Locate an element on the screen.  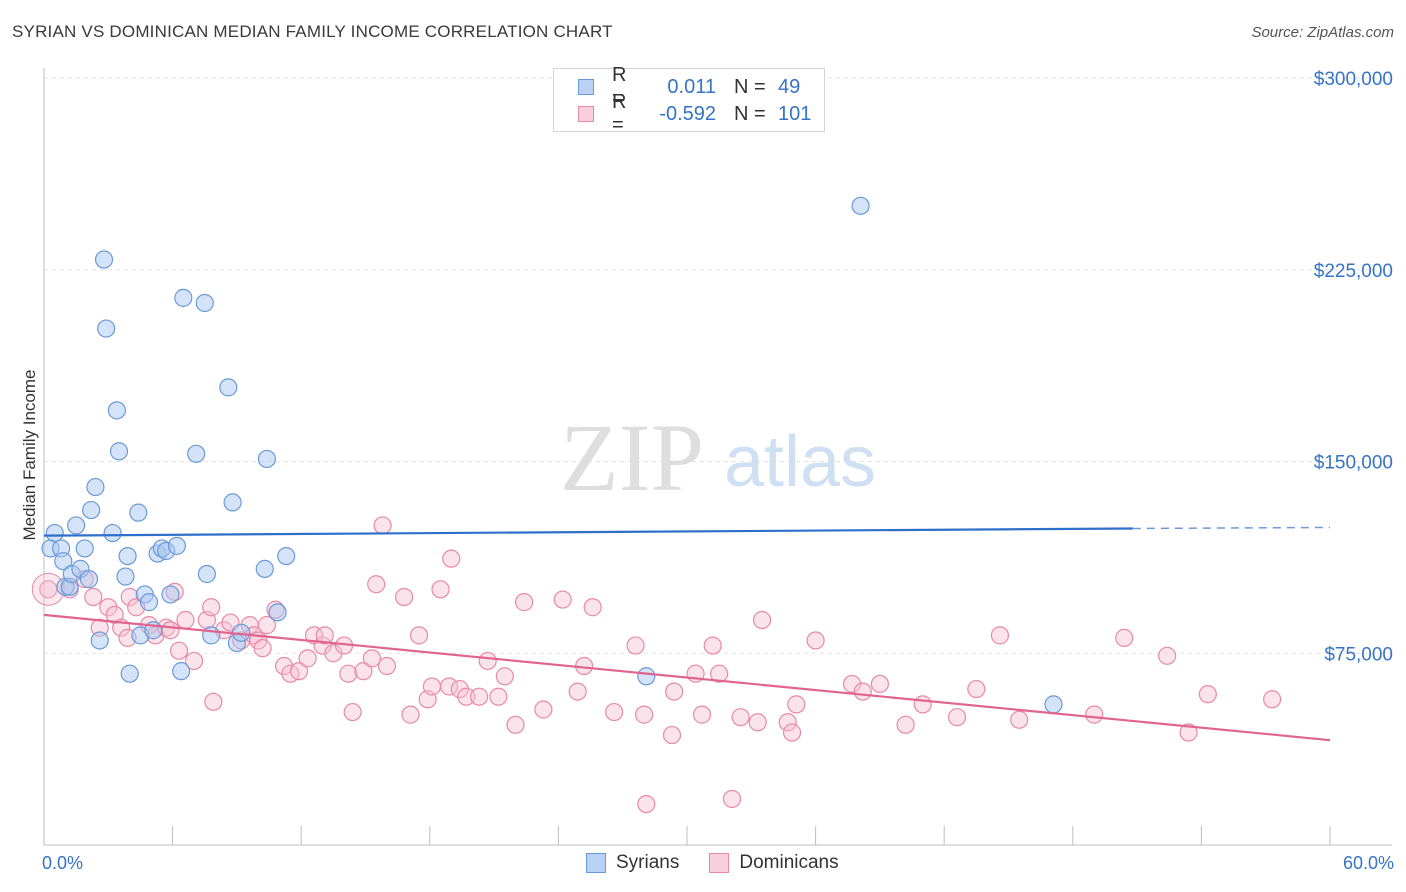
watermark-atlas: atlas is located at coordinates (800, 462).